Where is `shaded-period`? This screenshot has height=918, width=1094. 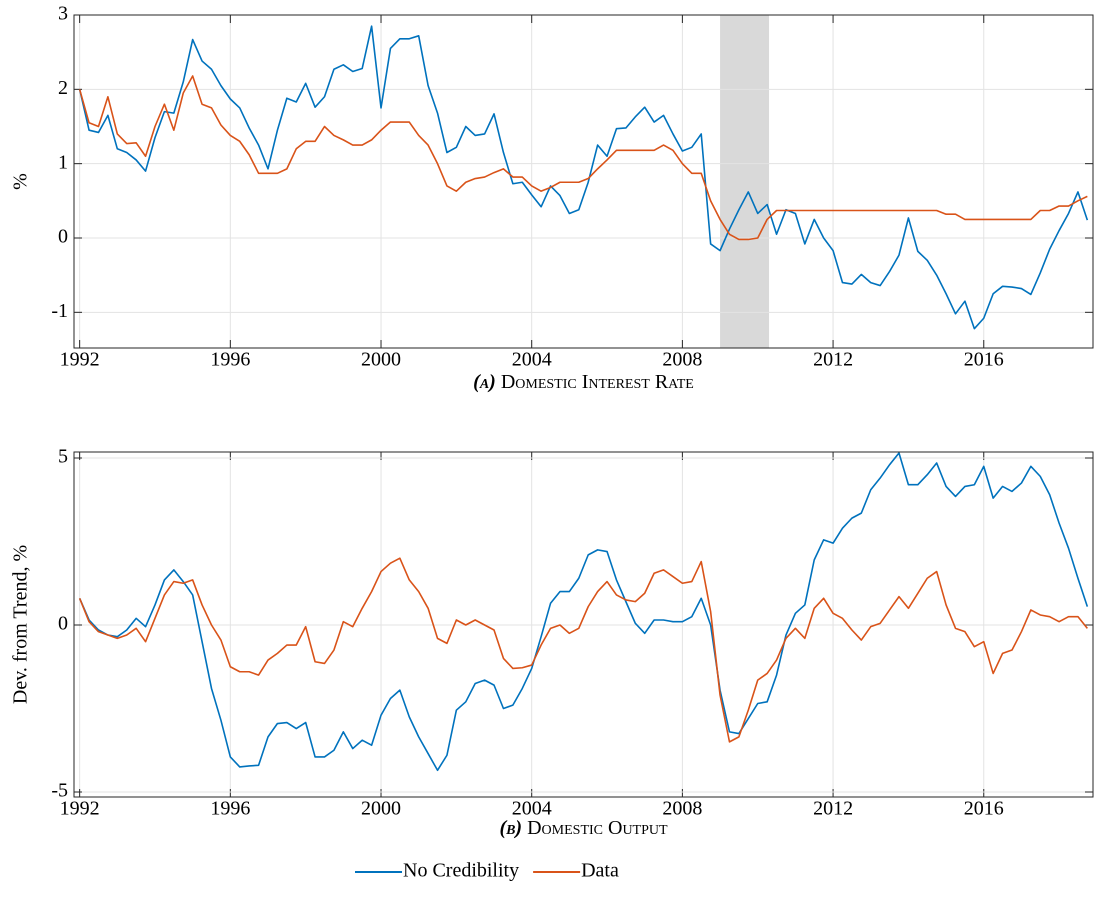 shaded-period is located at coordinates (745, 181).